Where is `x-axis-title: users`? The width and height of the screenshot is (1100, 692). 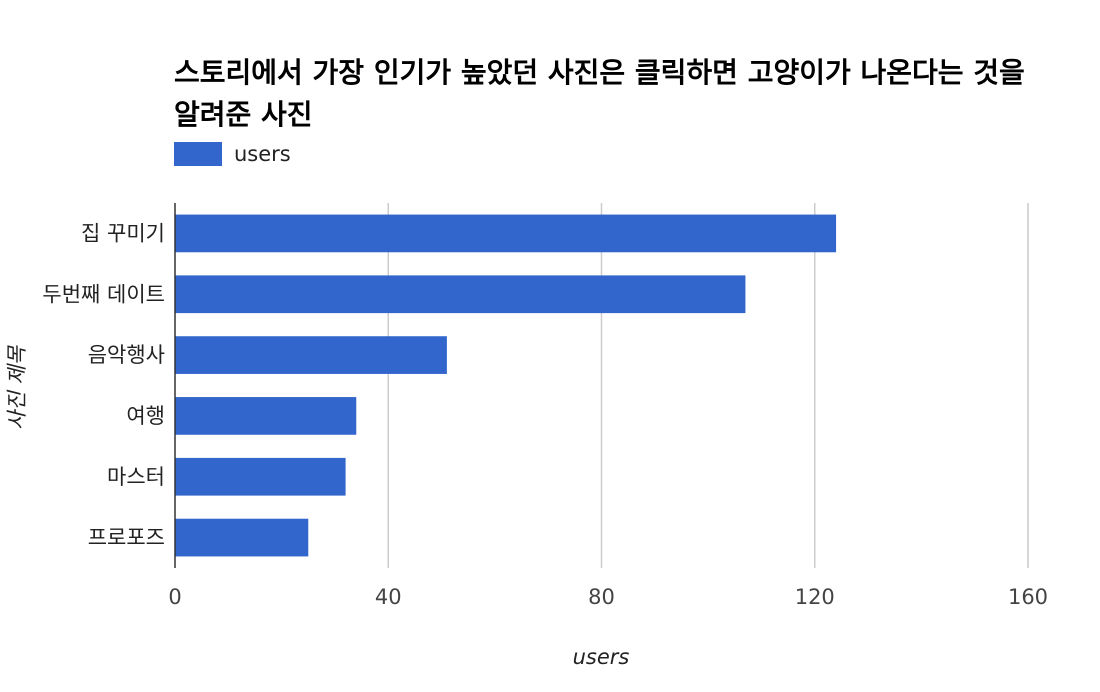
x-axis-title: users is located at coordinates (601, 657).